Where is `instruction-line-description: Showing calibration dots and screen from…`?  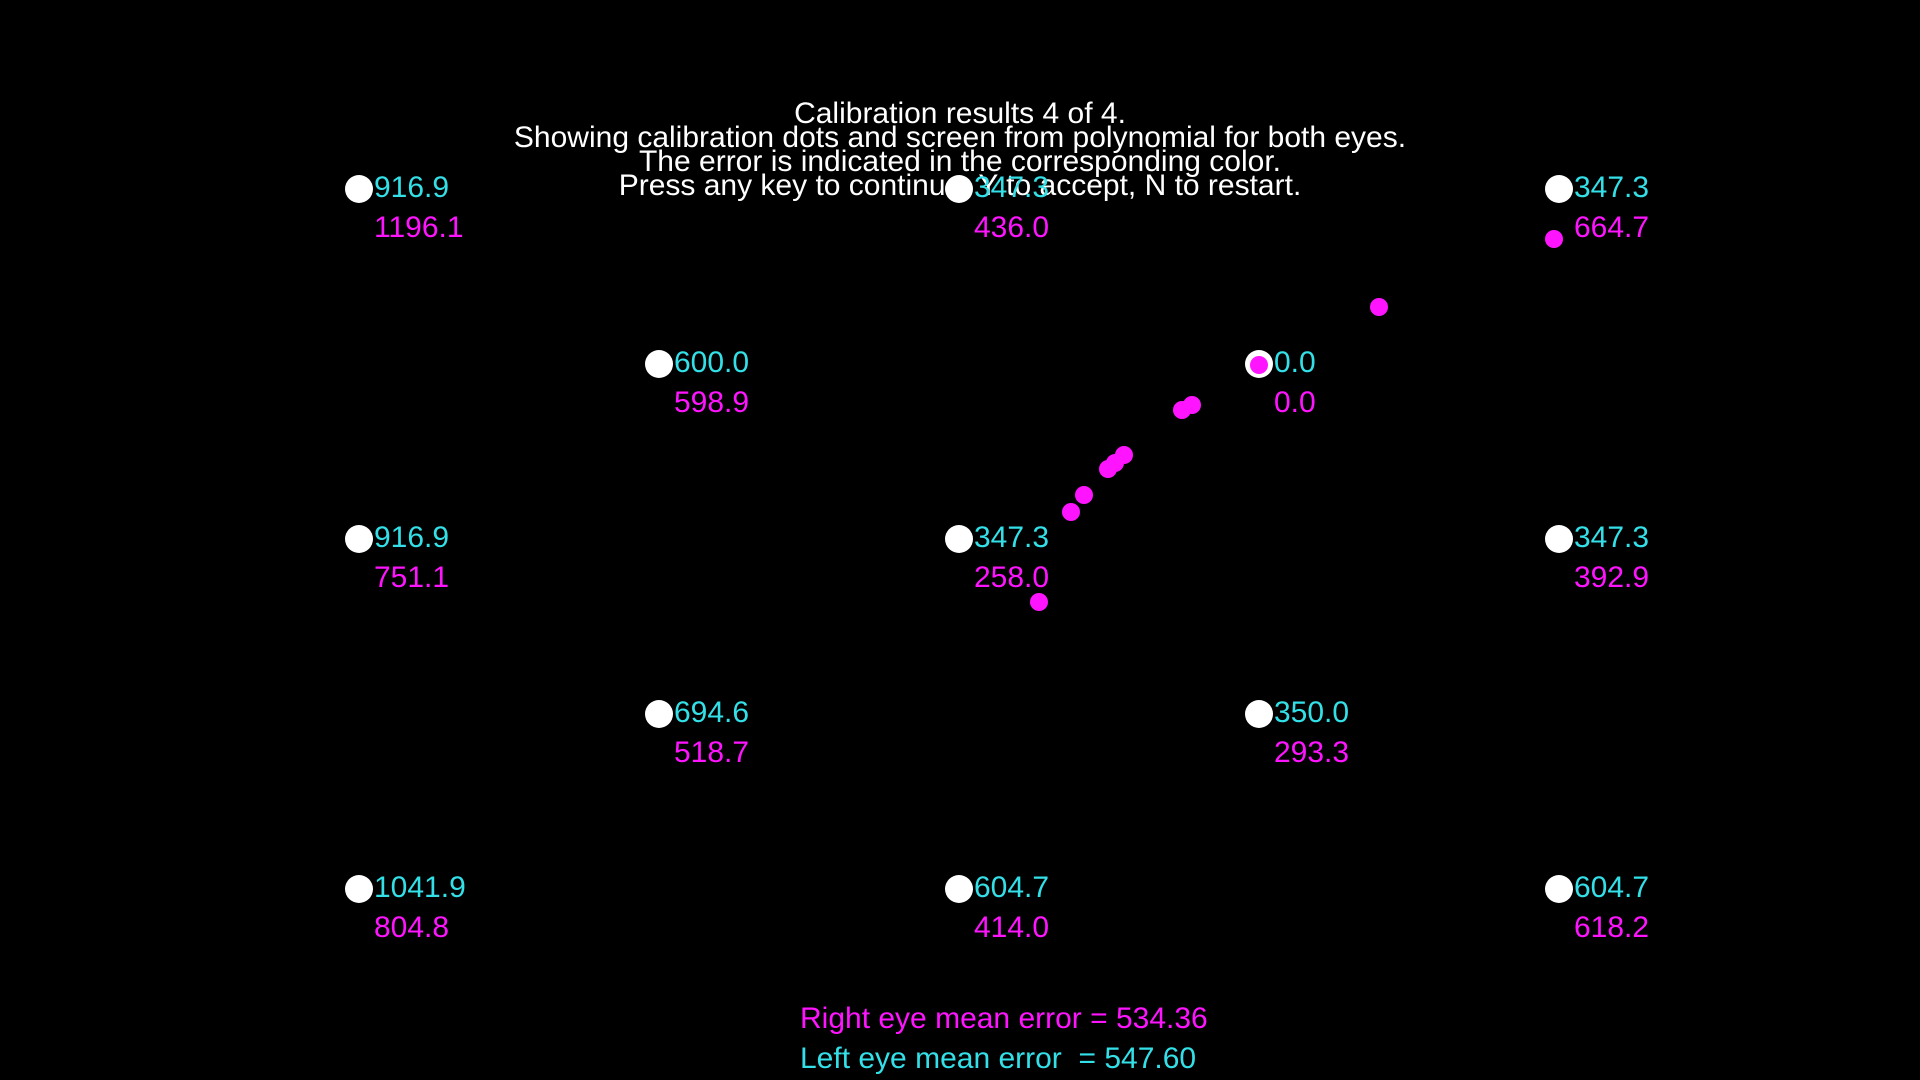
instruction-line-description: Showing calibration dots and screen from… is located at coordinates (960, 137).